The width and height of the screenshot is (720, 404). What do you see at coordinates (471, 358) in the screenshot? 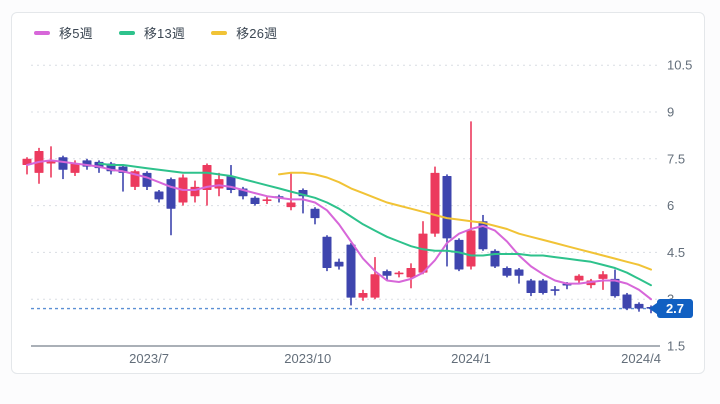
I see `x-tick-label: 2024/1` at bounding box center [471, 358].